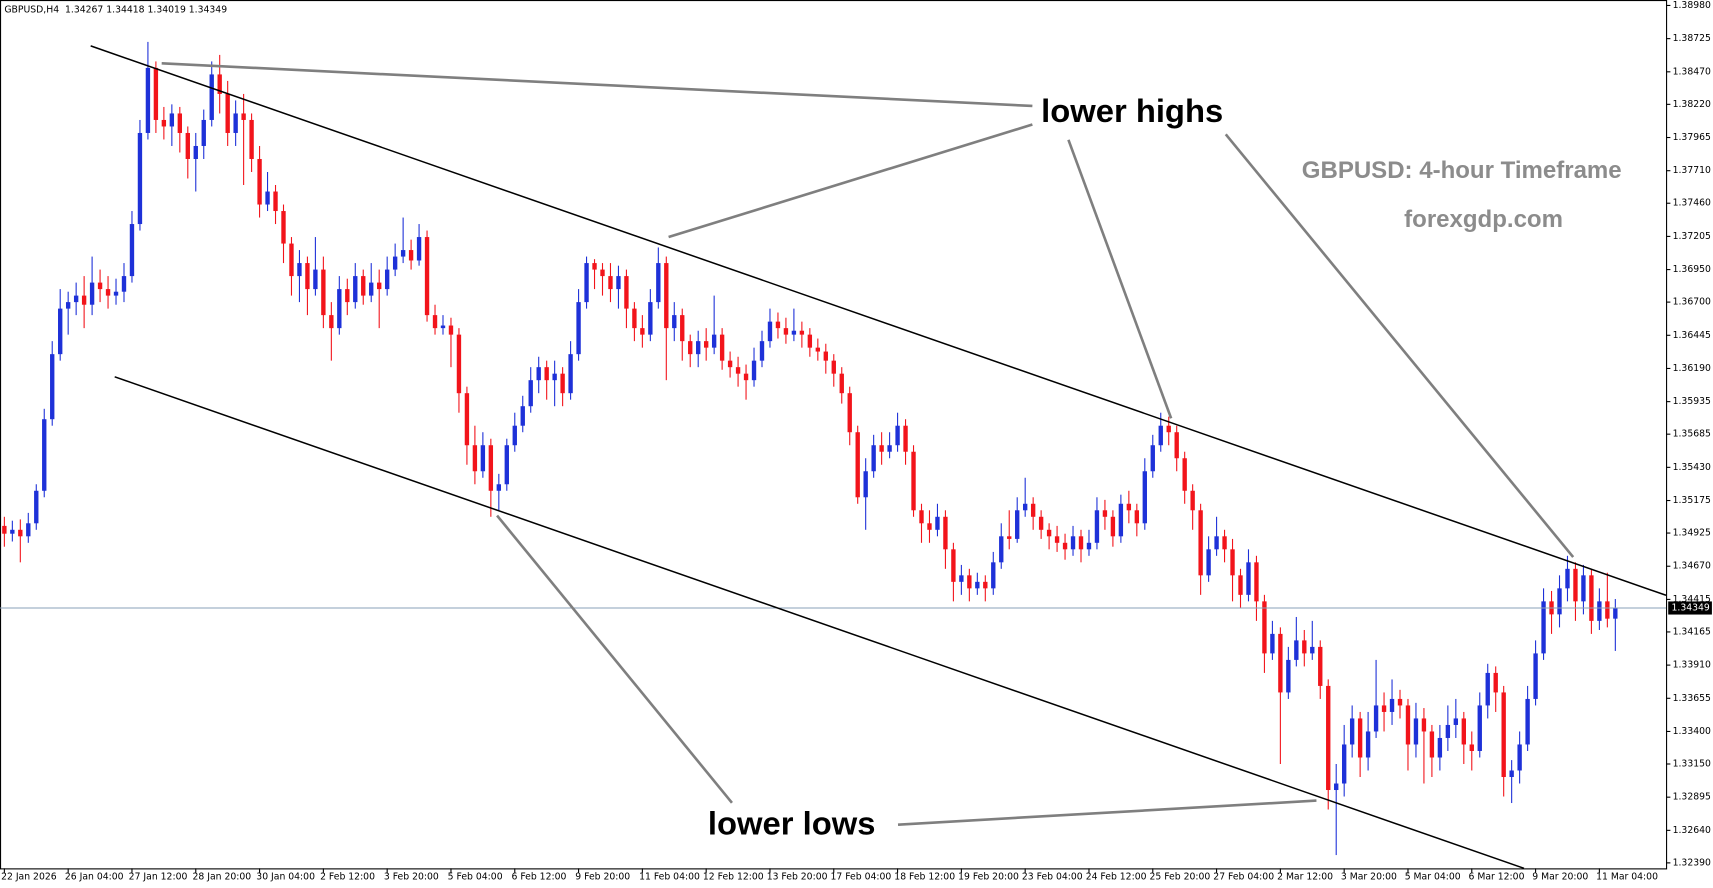 This screenshot has width=1713, height=888. Describe the element at coordinates (475, 877) in the screenshot. I see `x-tick-label: 5 Feb 04:00` at that location.